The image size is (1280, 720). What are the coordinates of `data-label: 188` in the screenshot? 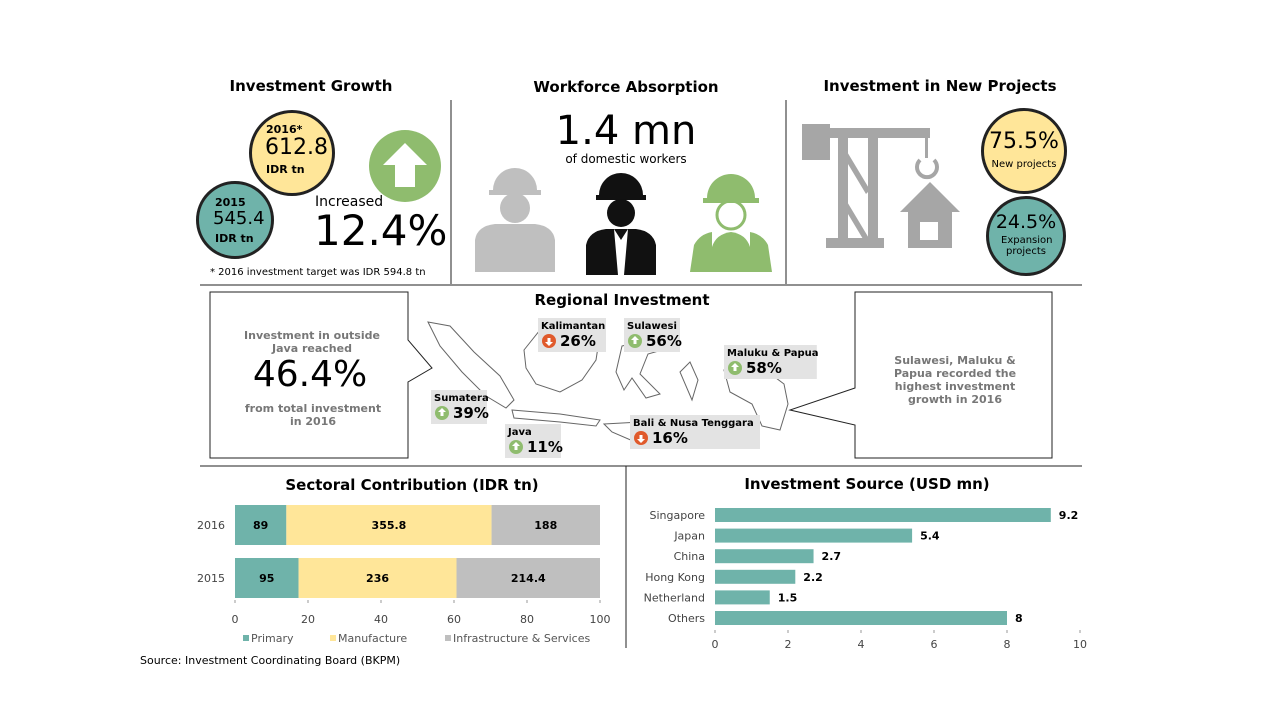 It's located at (545, 525).